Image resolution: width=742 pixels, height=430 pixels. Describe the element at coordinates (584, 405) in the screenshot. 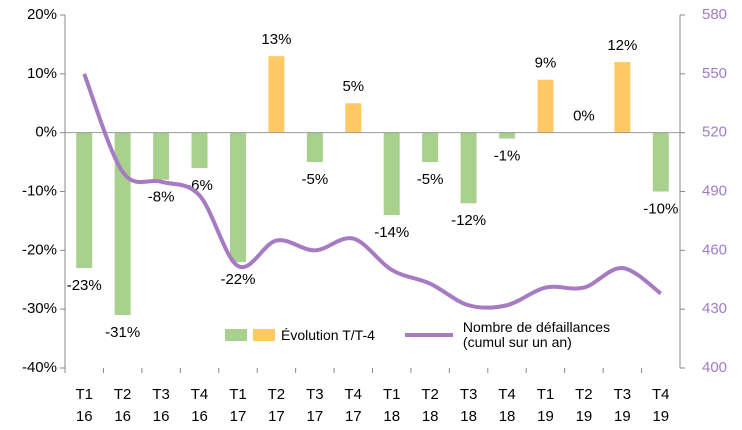

I see `x-tick-label: T2 19` at that location.